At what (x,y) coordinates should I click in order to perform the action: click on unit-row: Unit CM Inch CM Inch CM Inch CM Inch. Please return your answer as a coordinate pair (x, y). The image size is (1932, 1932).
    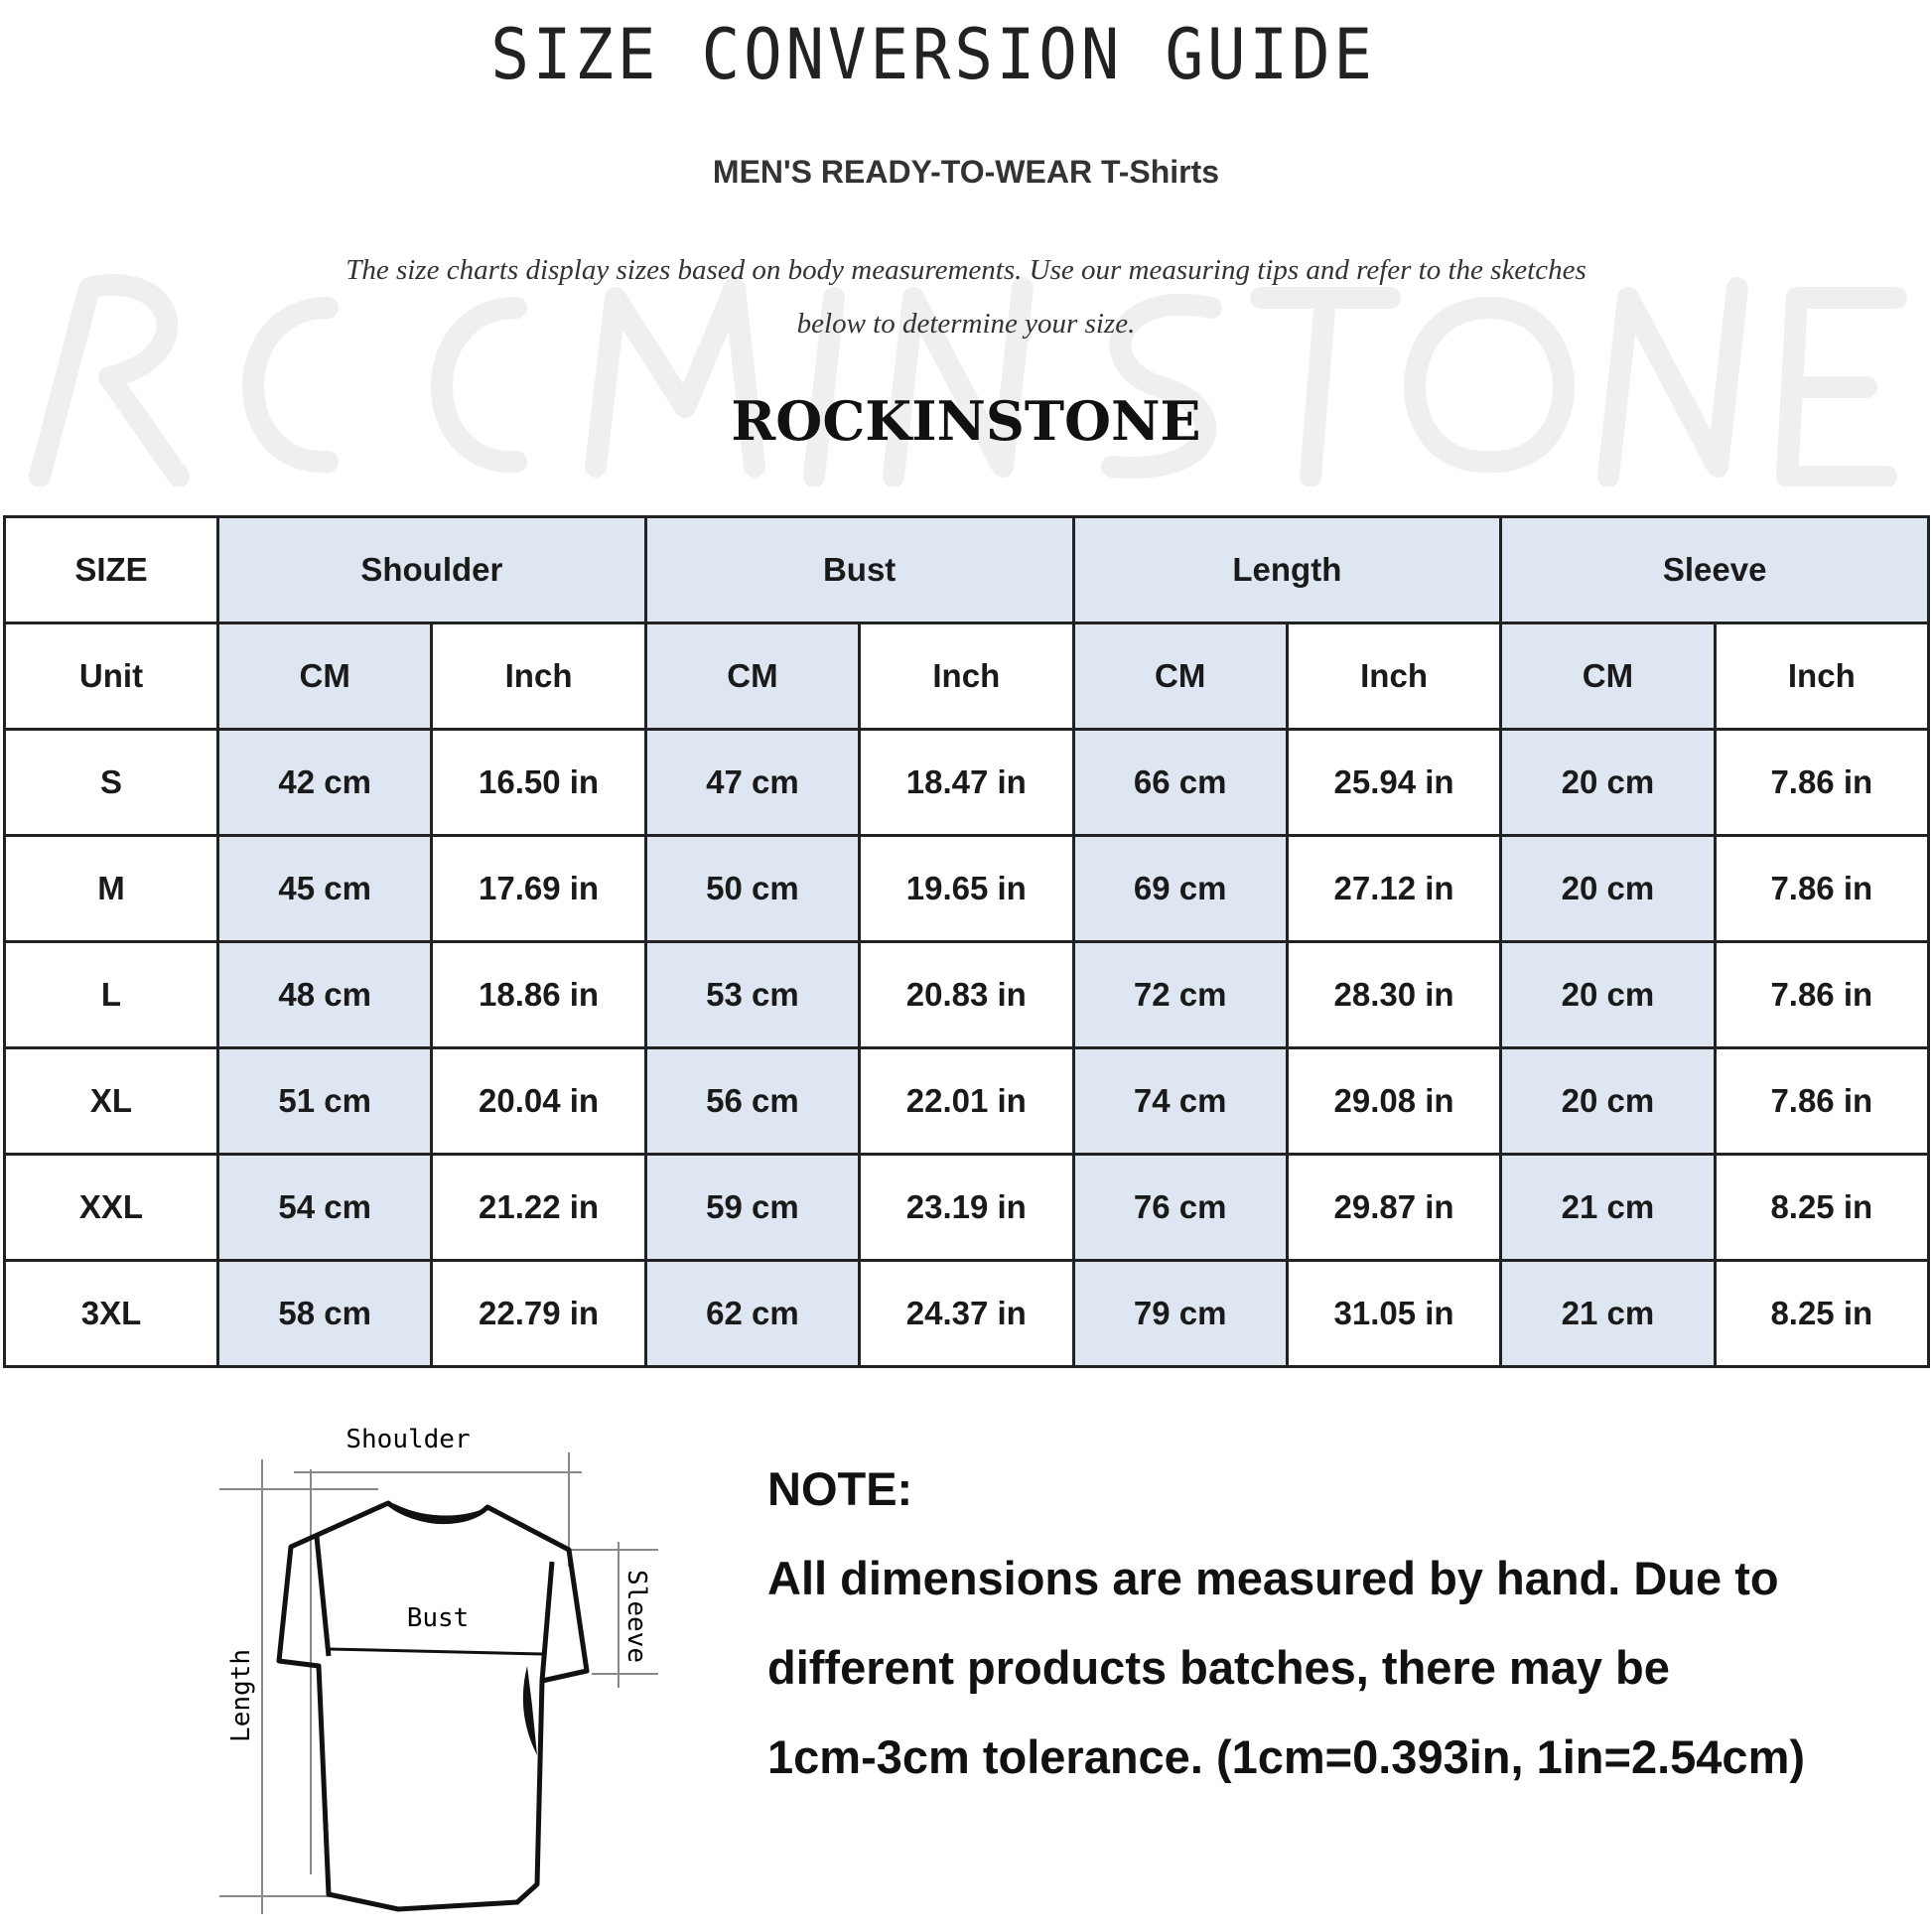
    Looking at the image, I should click on (967, 676).